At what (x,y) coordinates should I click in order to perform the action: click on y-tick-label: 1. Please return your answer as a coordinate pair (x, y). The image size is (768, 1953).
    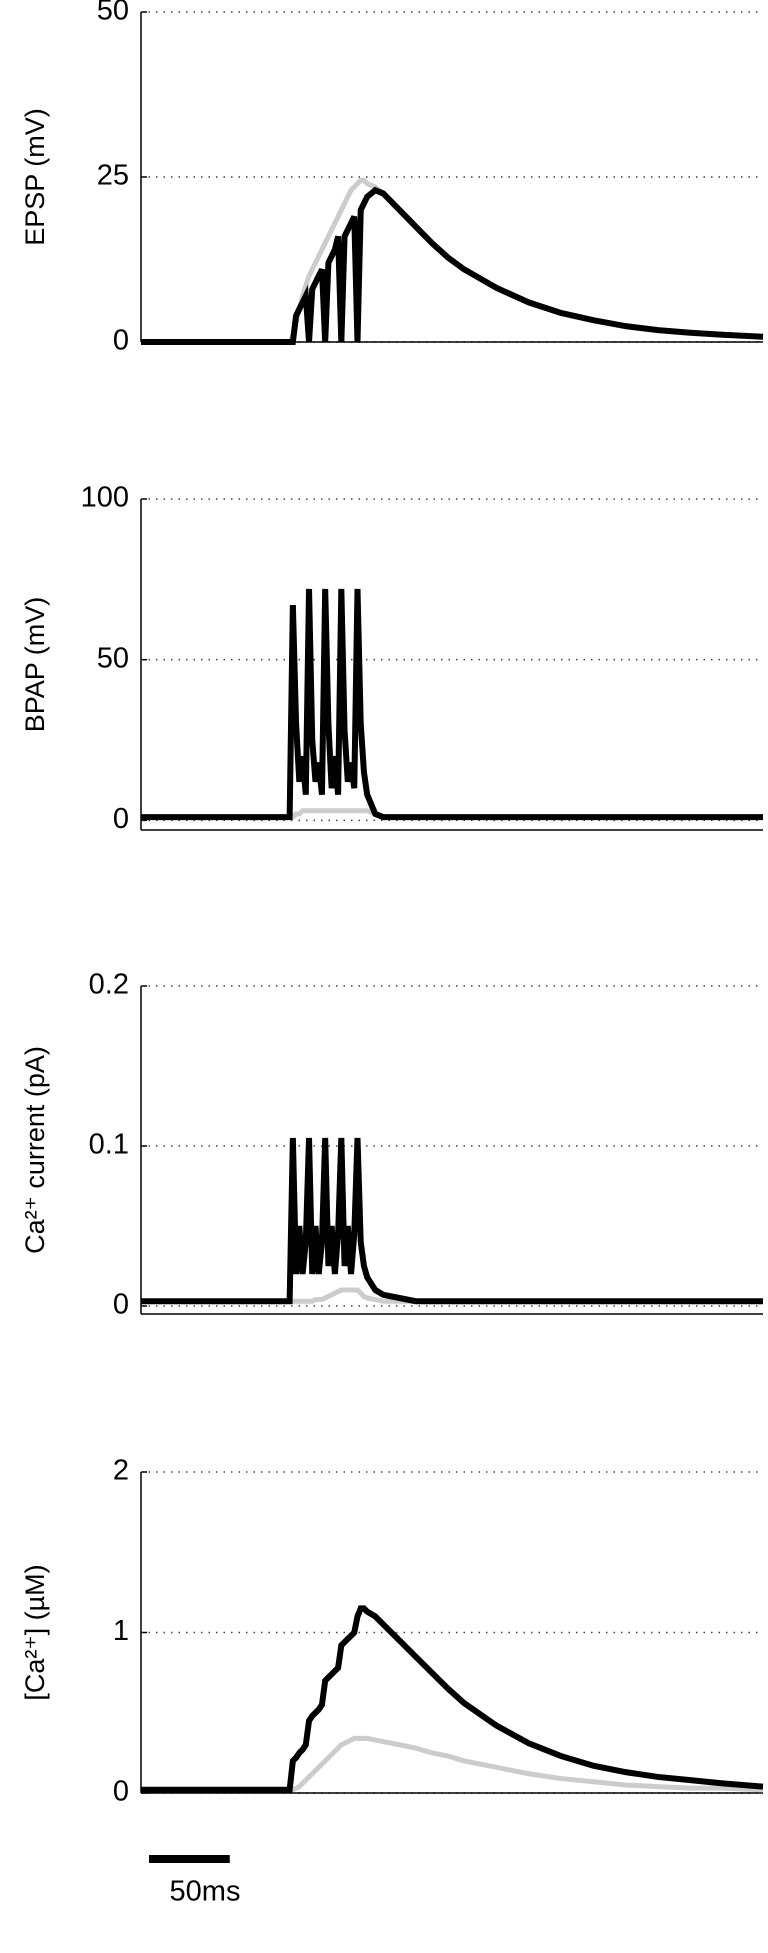
    Looking at the image, I should click on (121, 1631).